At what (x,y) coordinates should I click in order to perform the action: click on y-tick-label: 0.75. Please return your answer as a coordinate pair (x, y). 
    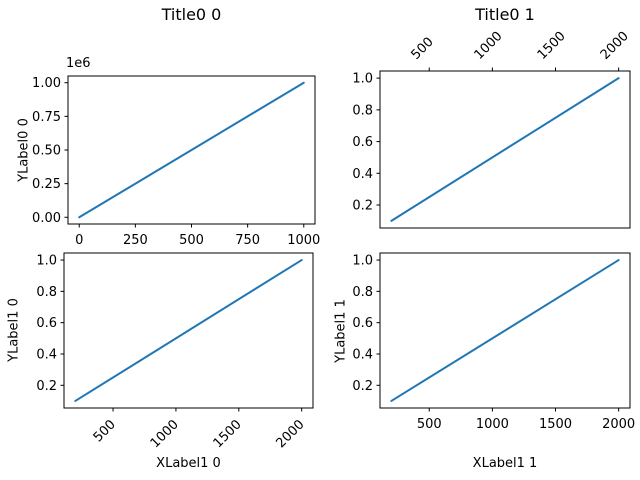
    Looking at the image, I should click on (46, 117).